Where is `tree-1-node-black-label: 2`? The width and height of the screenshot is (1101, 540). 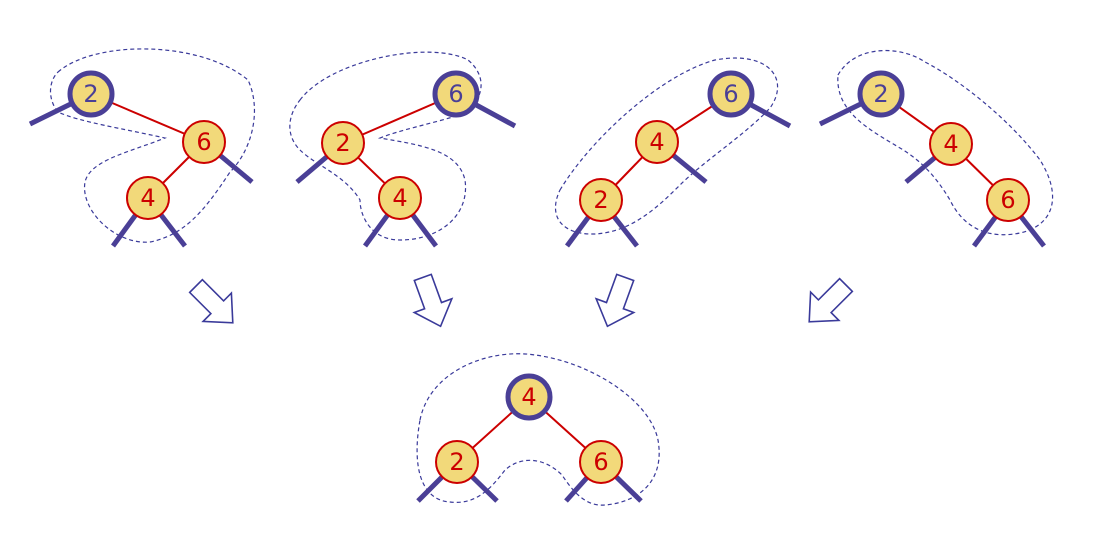
tree-1-node-black-label: 2 is located at coordinates (90, 94).